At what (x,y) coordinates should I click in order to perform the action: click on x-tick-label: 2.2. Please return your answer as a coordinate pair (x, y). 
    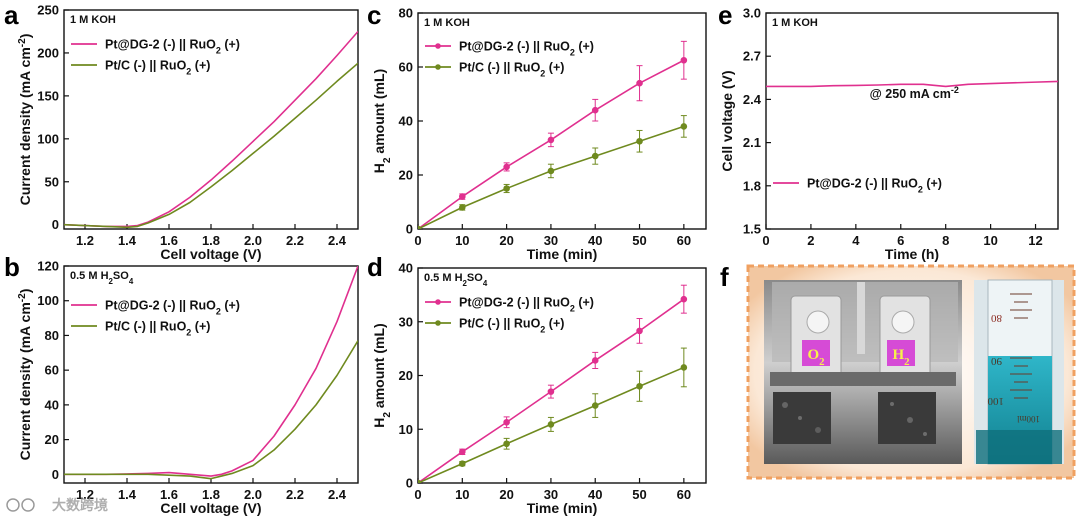
    Looking at the image, I should click on (295, 240).